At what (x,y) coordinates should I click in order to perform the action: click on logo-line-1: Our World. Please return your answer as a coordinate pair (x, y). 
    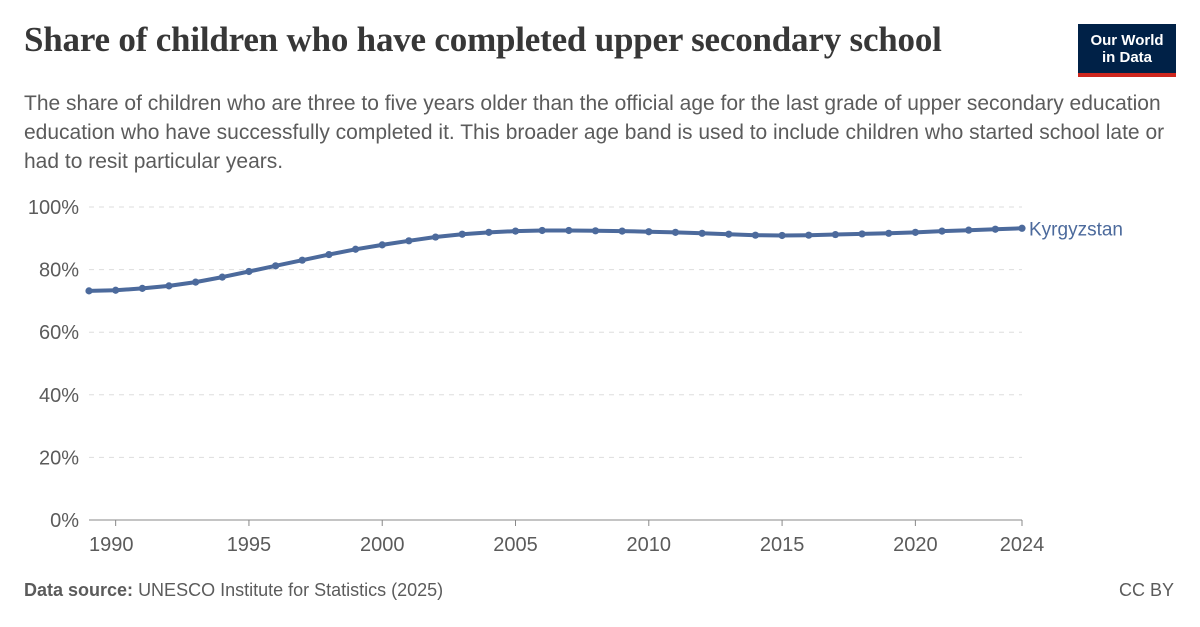
    Looking at the image, I should click on (1127, 40).